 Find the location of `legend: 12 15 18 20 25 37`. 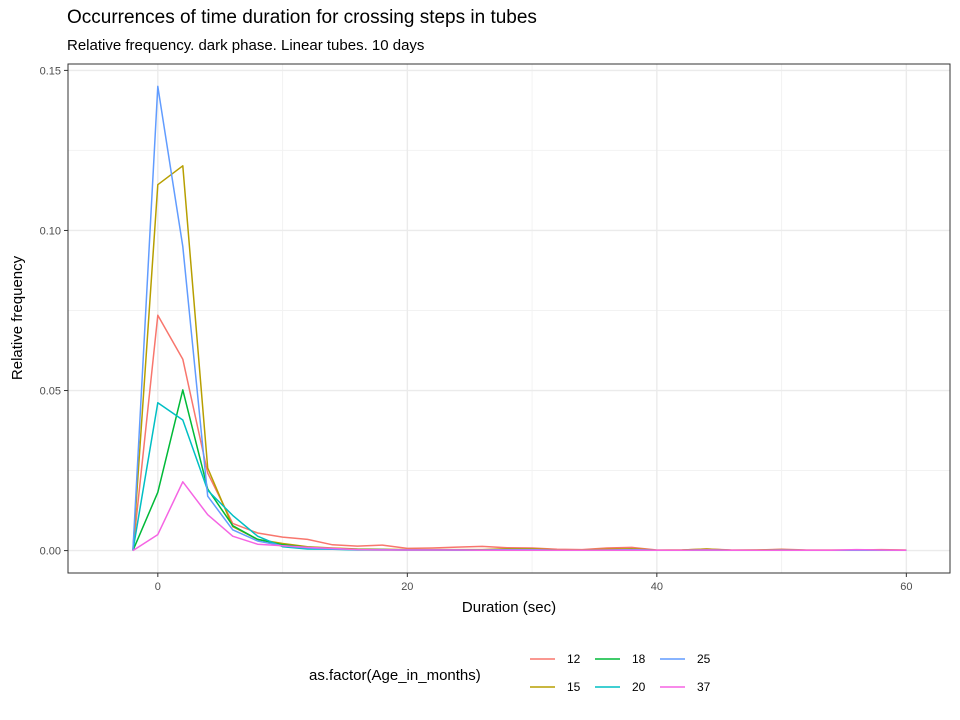

legend: 12 15 18 20 25 37 is located at coordinates (620, 673).